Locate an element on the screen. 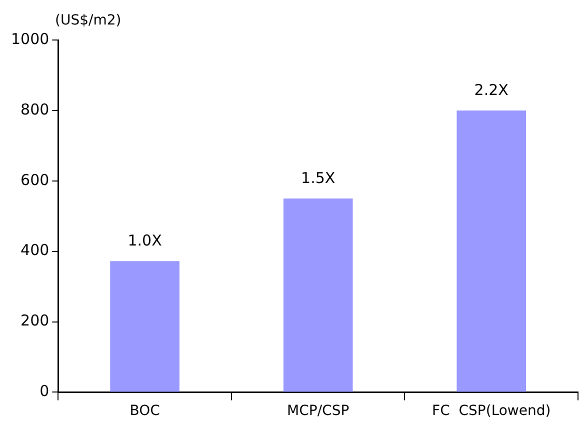 This screenshot has width=580, height=427. x-tick-label: MCP/CSP is located at coordinates (318, 411).